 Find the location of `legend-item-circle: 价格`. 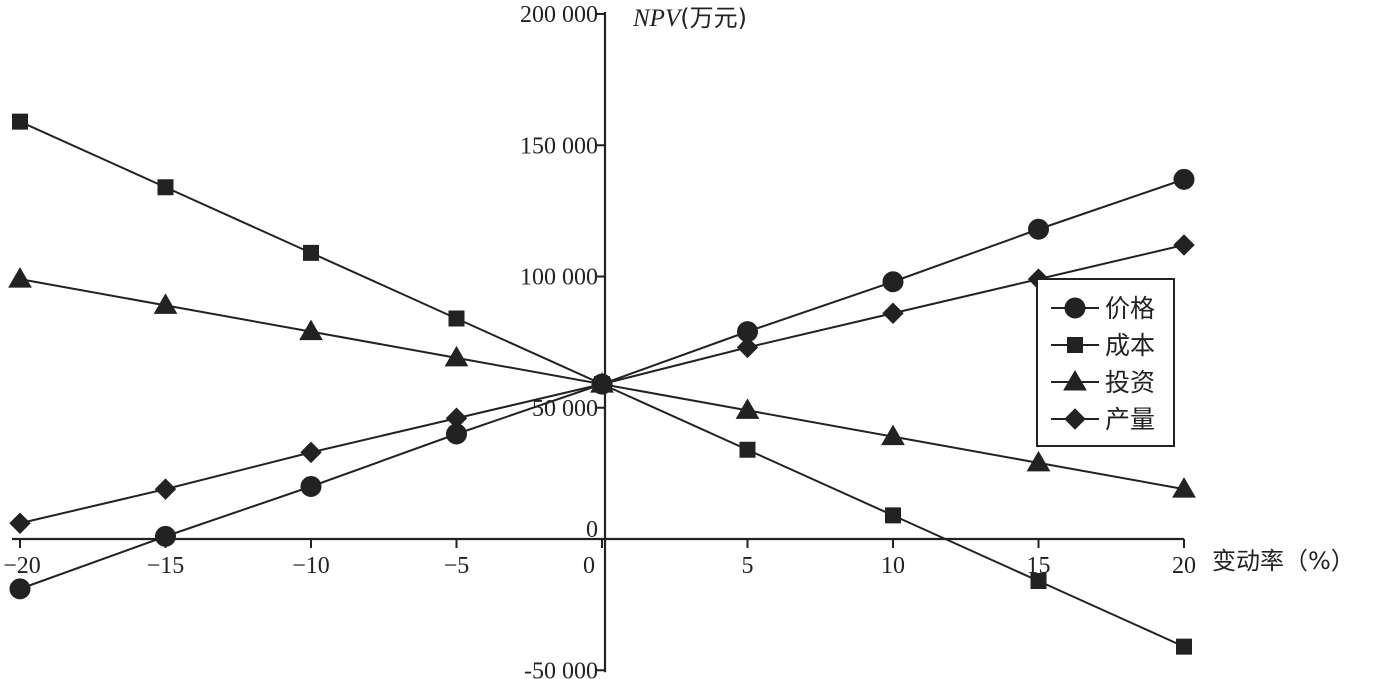

legend-item-circle: 价格 is located at coordinates (1103, 308).